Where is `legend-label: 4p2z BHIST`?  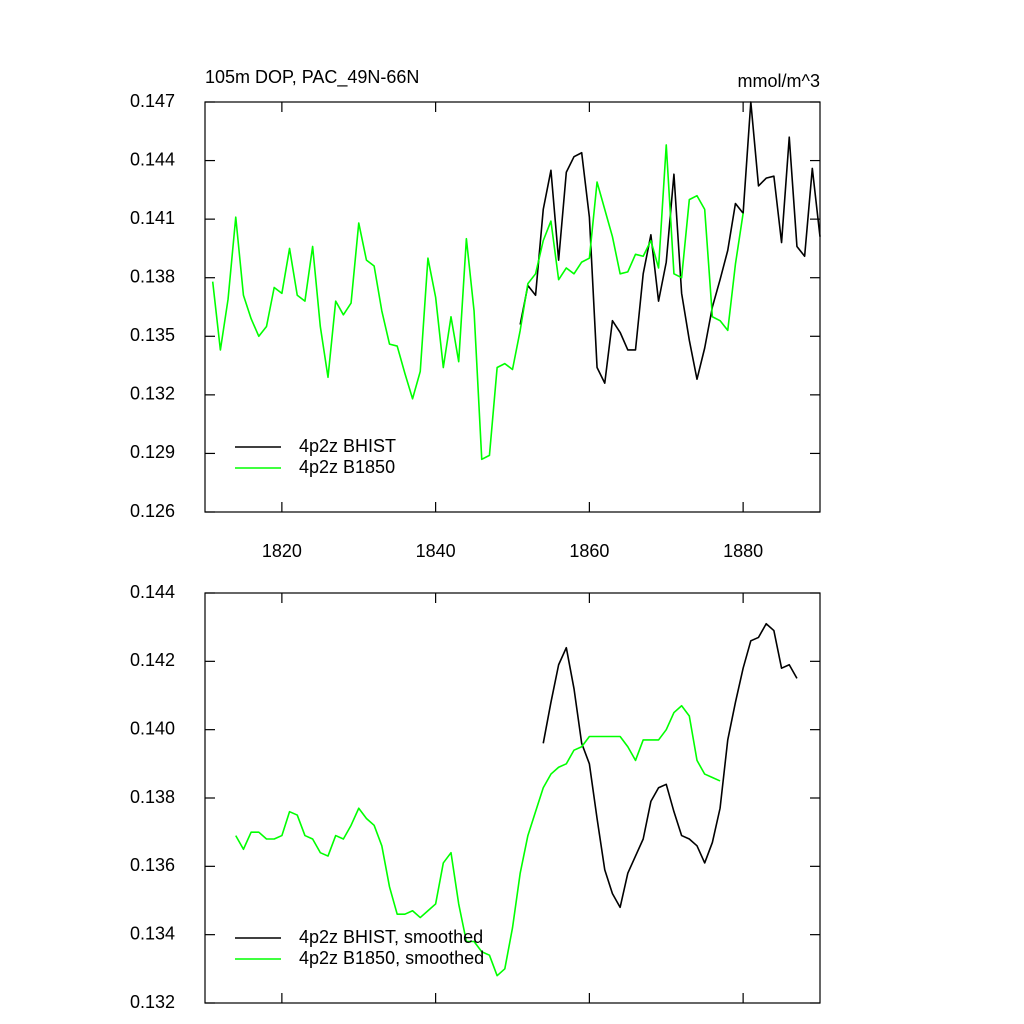 legend-label: 4p2z BHIST is located at coordinates (347, 446).